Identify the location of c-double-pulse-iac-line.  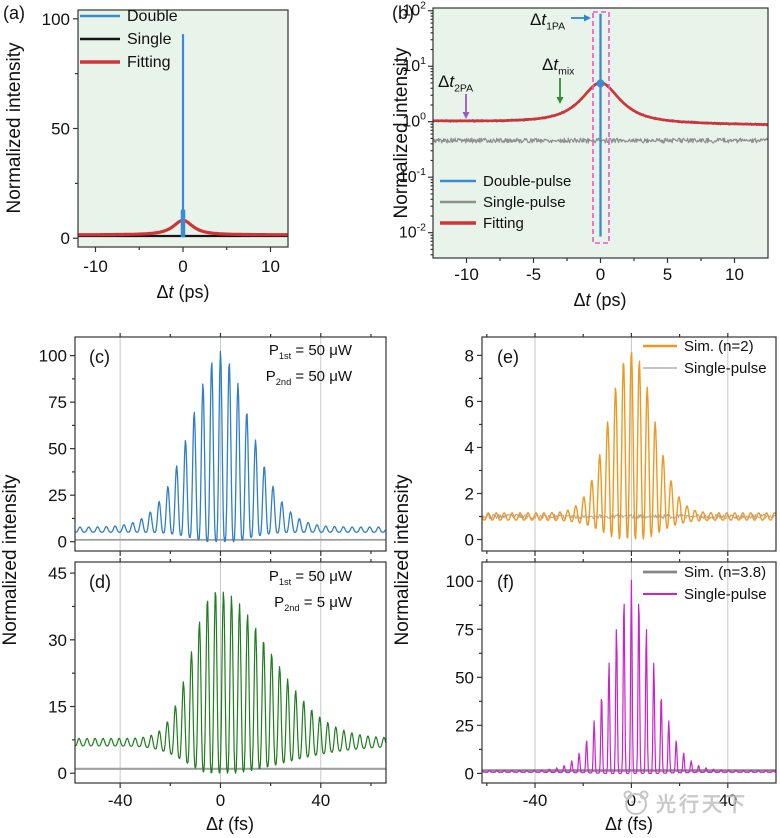
(230, 446).